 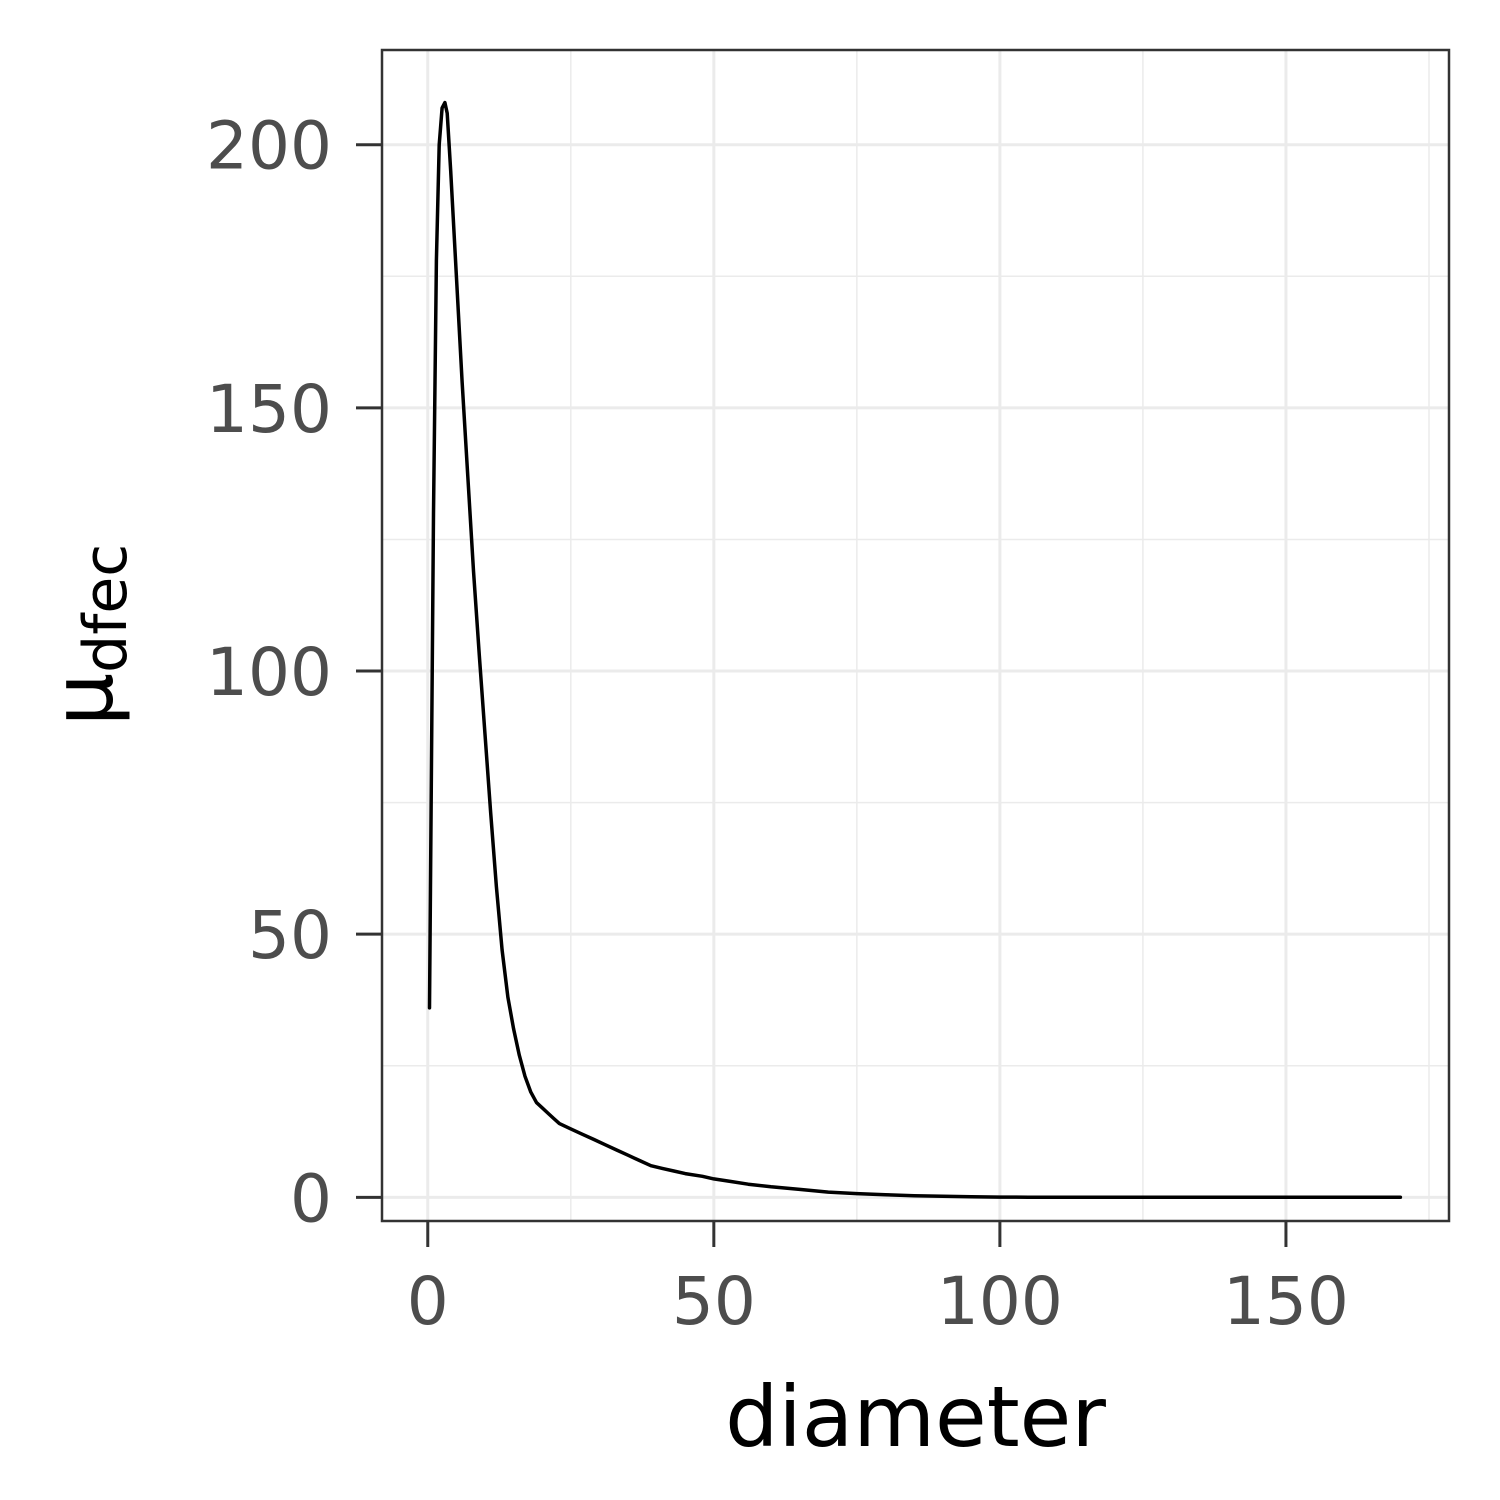 I want to click on x-tick-label: 50, so click(x=714, y=1301).